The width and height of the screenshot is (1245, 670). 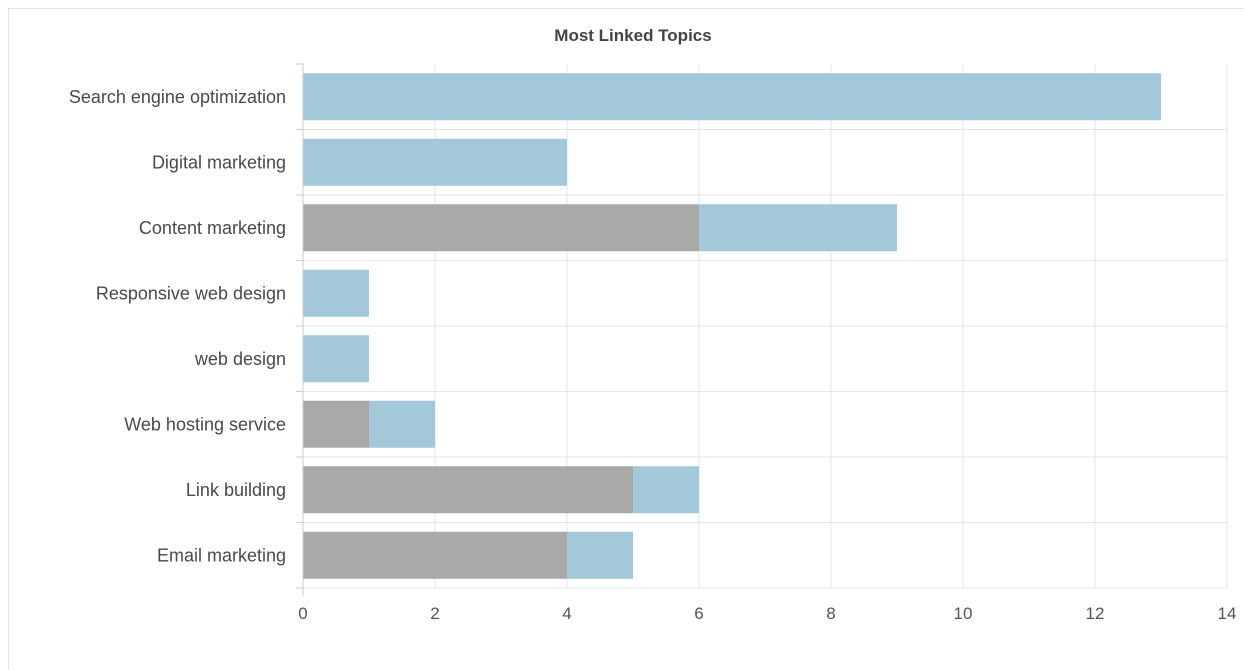 I want to click on x-tick-label: 4, so click(x=566, y=613).